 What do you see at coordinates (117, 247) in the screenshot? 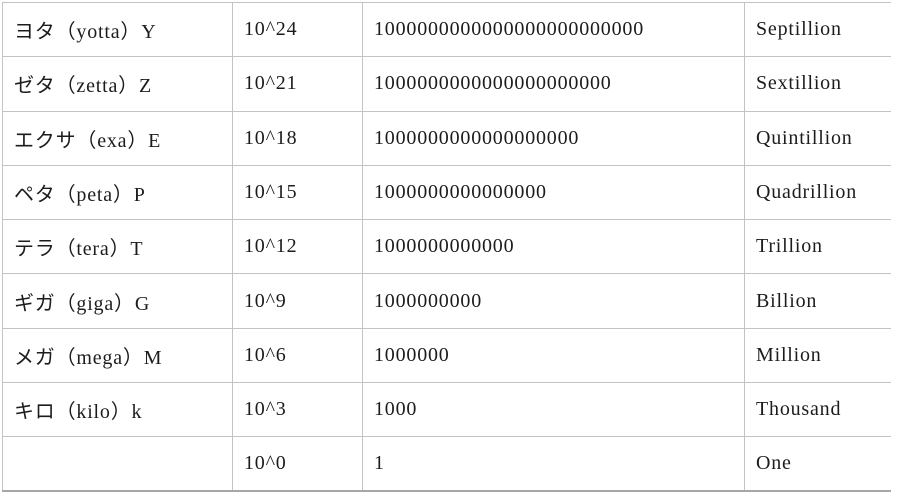
I see `prefix-cell: テラ（tera）T` at bounding box center [117, 247].